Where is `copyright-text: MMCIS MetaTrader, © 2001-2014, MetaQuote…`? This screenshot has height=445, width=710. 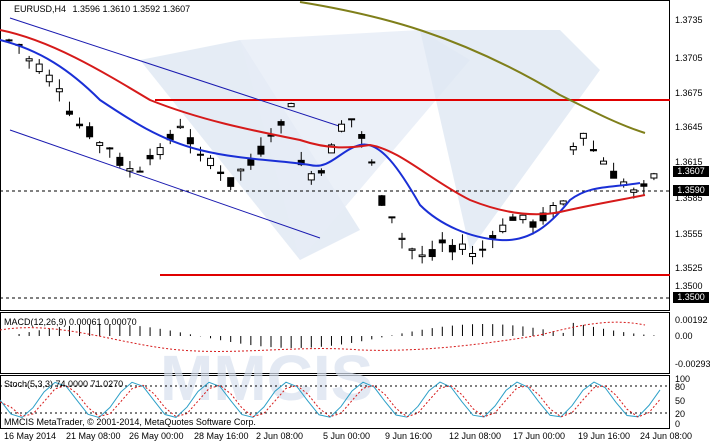
copyright-text: MMCIS MetaTrader, © 2001-2014, MetaQuote… is located at coordinates (130, 422).